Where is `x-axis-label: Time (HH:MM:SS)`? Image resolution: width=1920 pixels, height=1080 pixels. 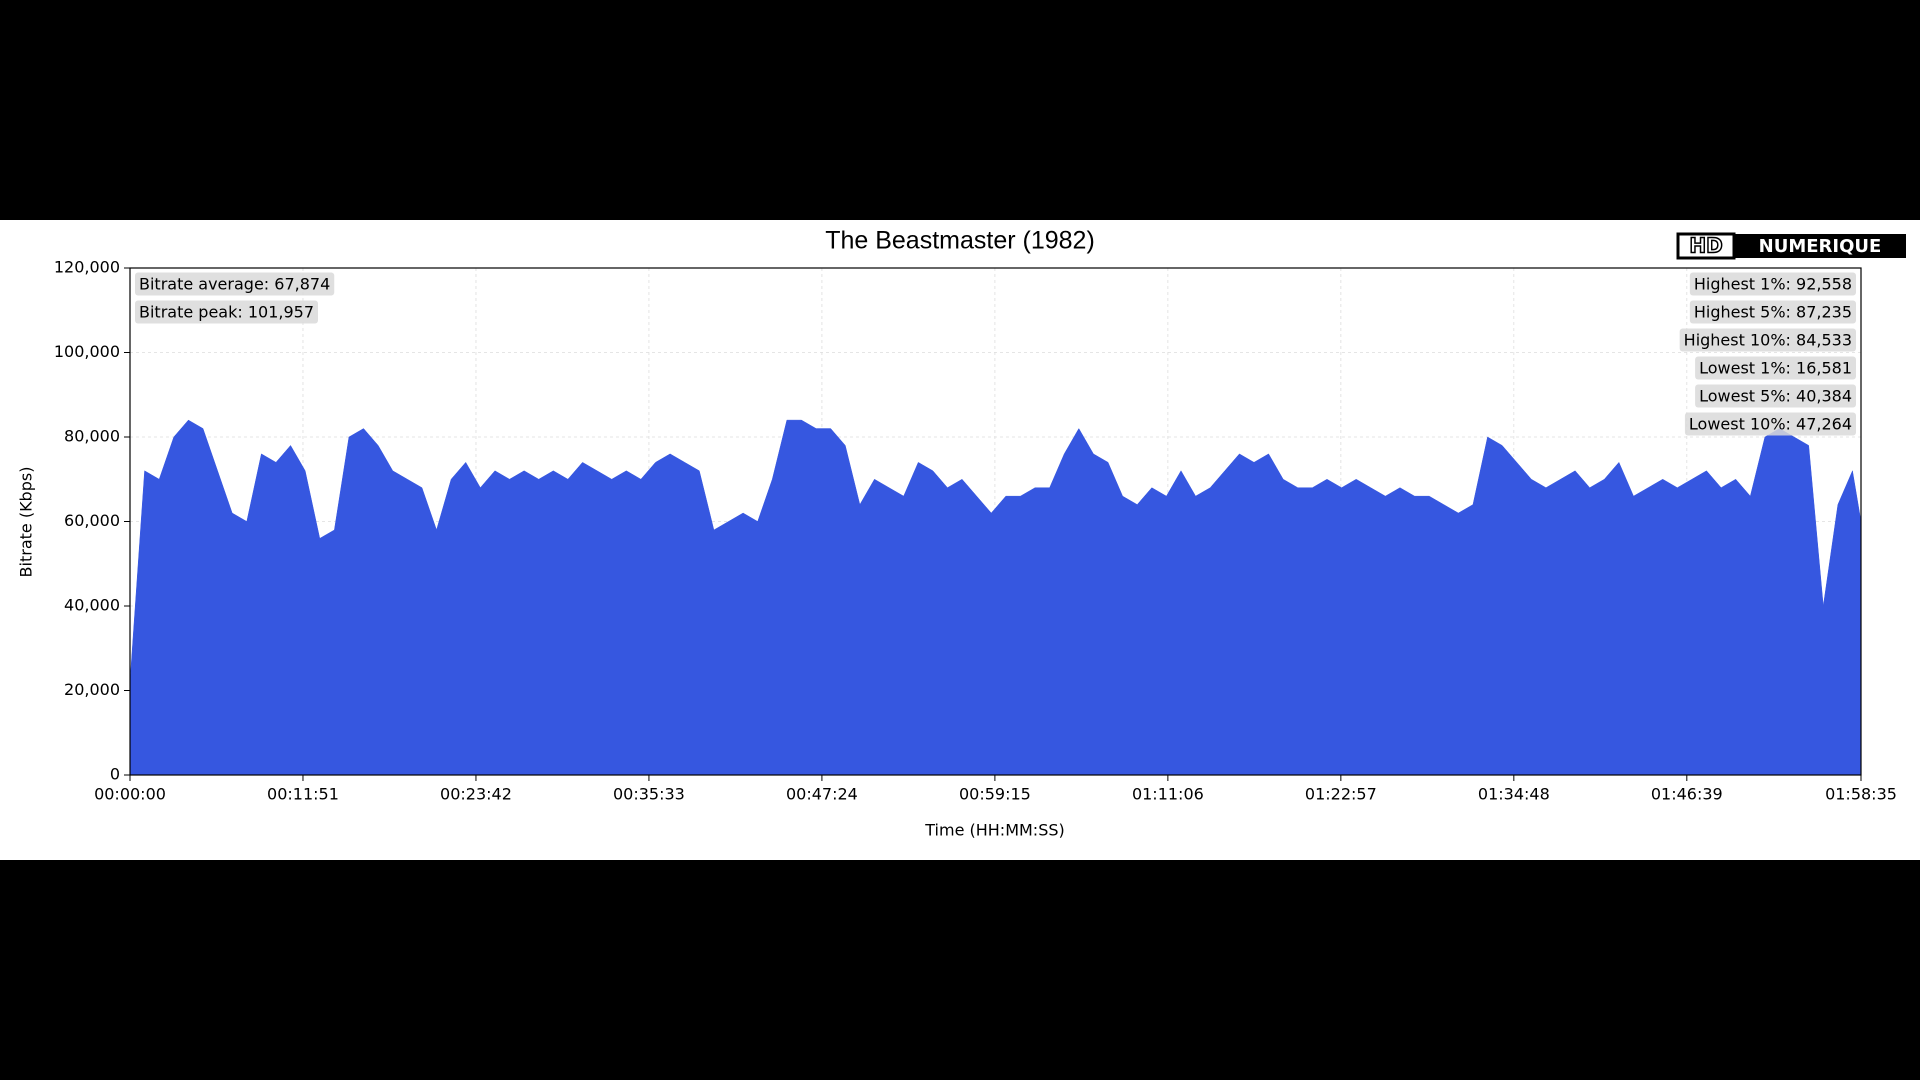
x-axis-label: Time (HH:MM:SS) is located at coordinates (994, 830).